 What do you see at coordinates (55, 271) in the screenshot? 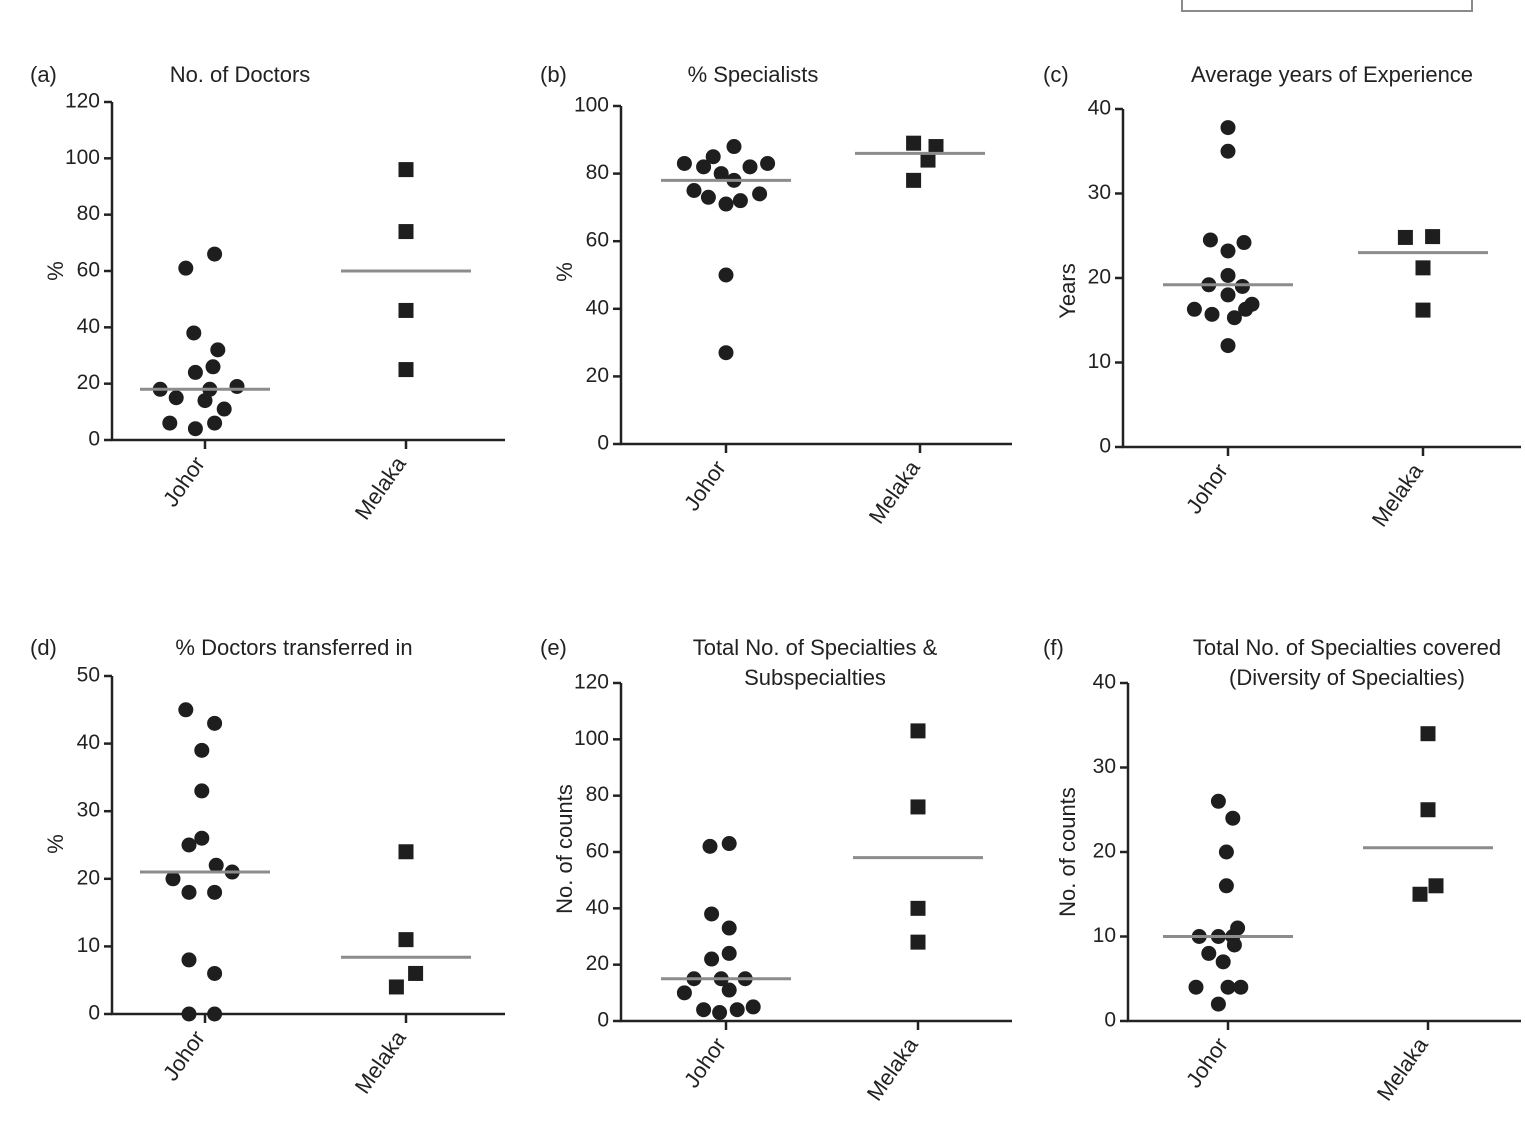
I see `y-axis-label: %` at bounding box center [55, 271].